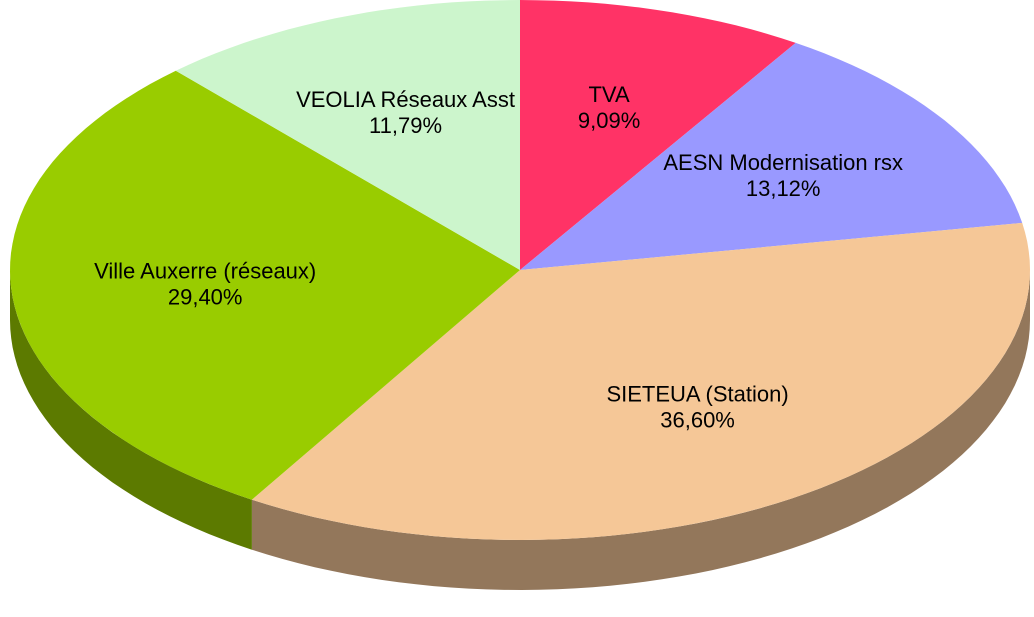 The width and height of the screenshot is (1034, 617). Describe the element at coordinates (697, 393) in the screenshot. I see `slice-label: SIETEUA (Station)` at that location.